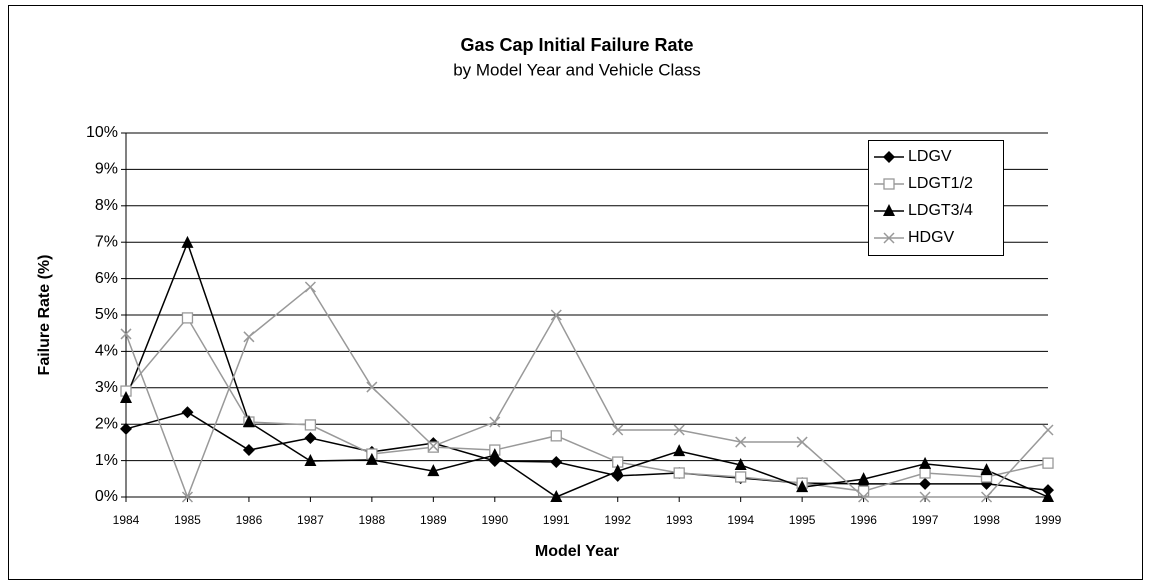 Image resolution: width=1151 pixels, height=586 pixels. What do you see at coordinates (106, 460) in the screenshot?
I see `y-tick-label: 1%` at bounding box center [106, 460].